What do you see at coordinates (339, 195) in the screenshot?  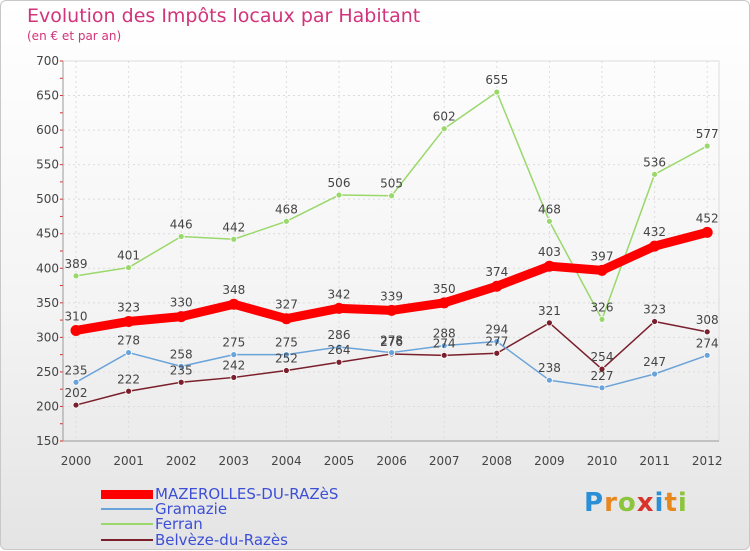 I see `data-point-2-2005` at bounding box center [339, 195].